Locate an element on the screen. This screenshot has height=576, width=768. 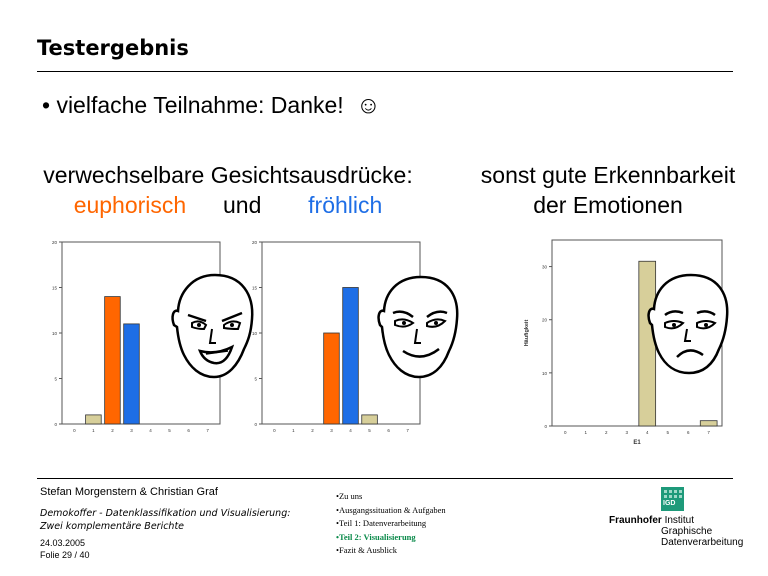
agenda-item-active: •Teil 2: Visualisierung is located at coordinates (376, 536).